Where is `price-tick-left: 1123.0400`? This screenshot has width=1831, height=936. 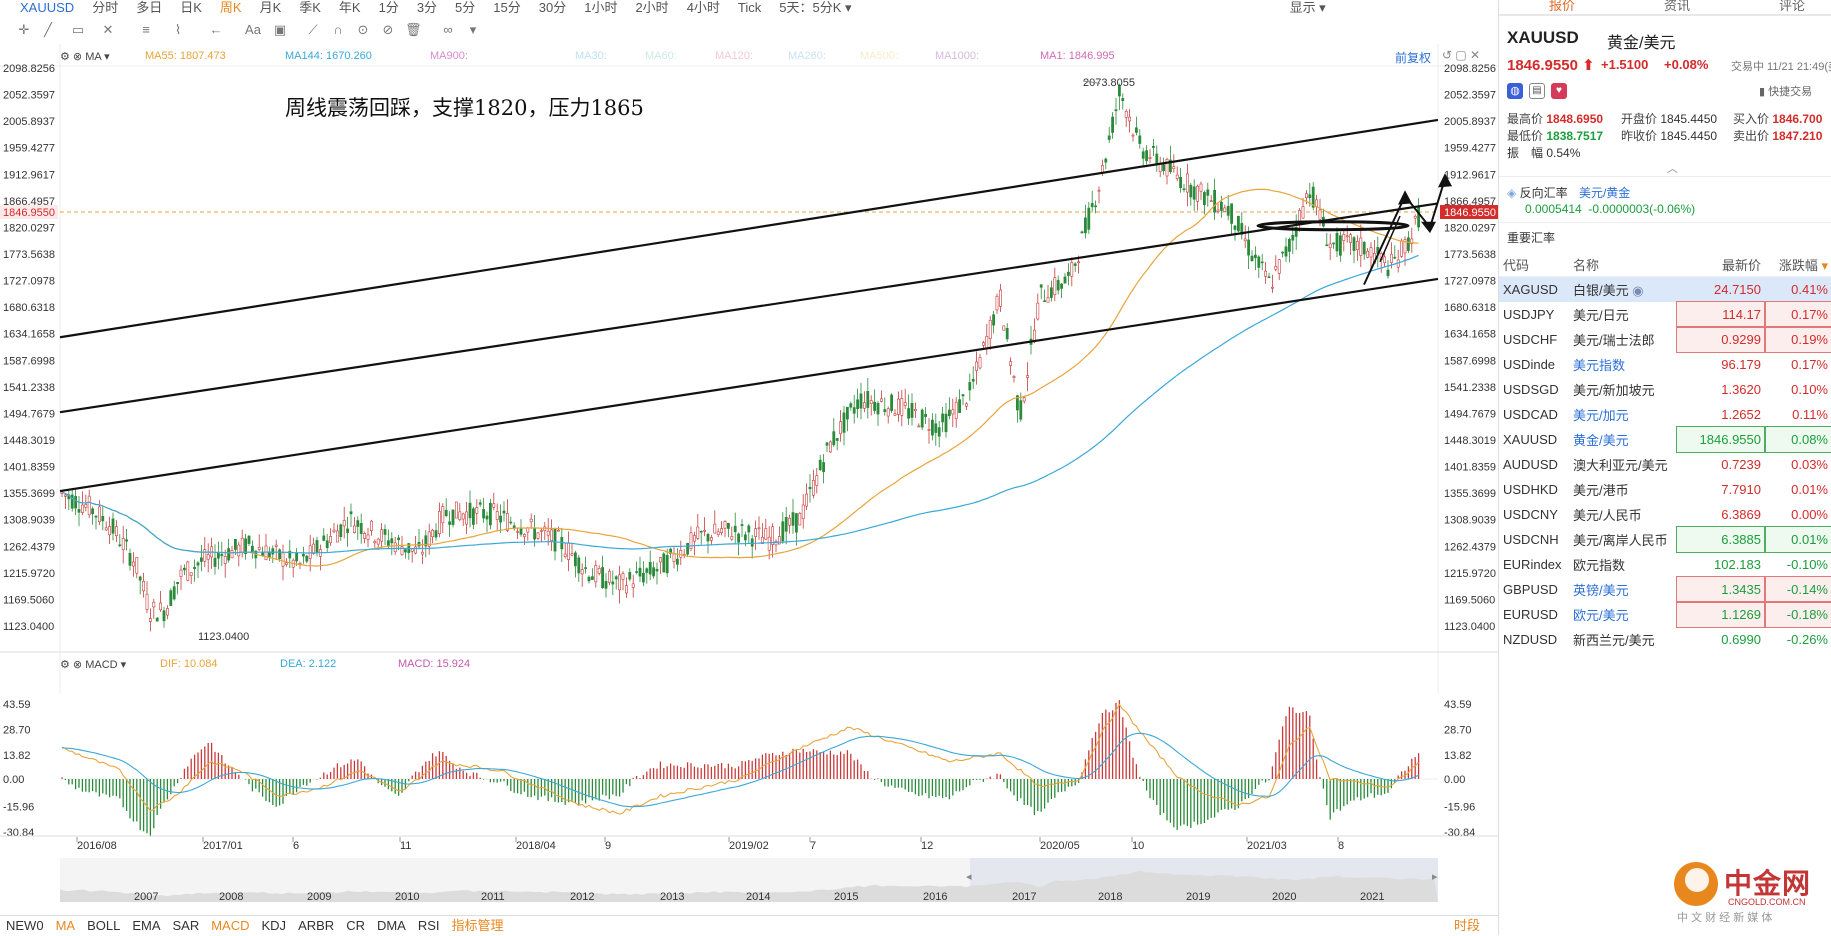 price-tick-left: 1123.0400 is located at coordinates (28, 627).